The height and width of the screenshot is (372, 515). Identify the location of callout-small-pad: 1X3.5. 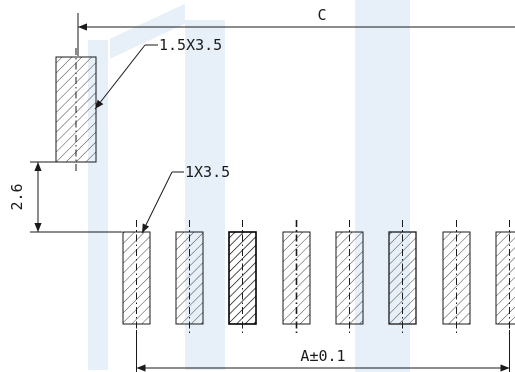
(185, 198).